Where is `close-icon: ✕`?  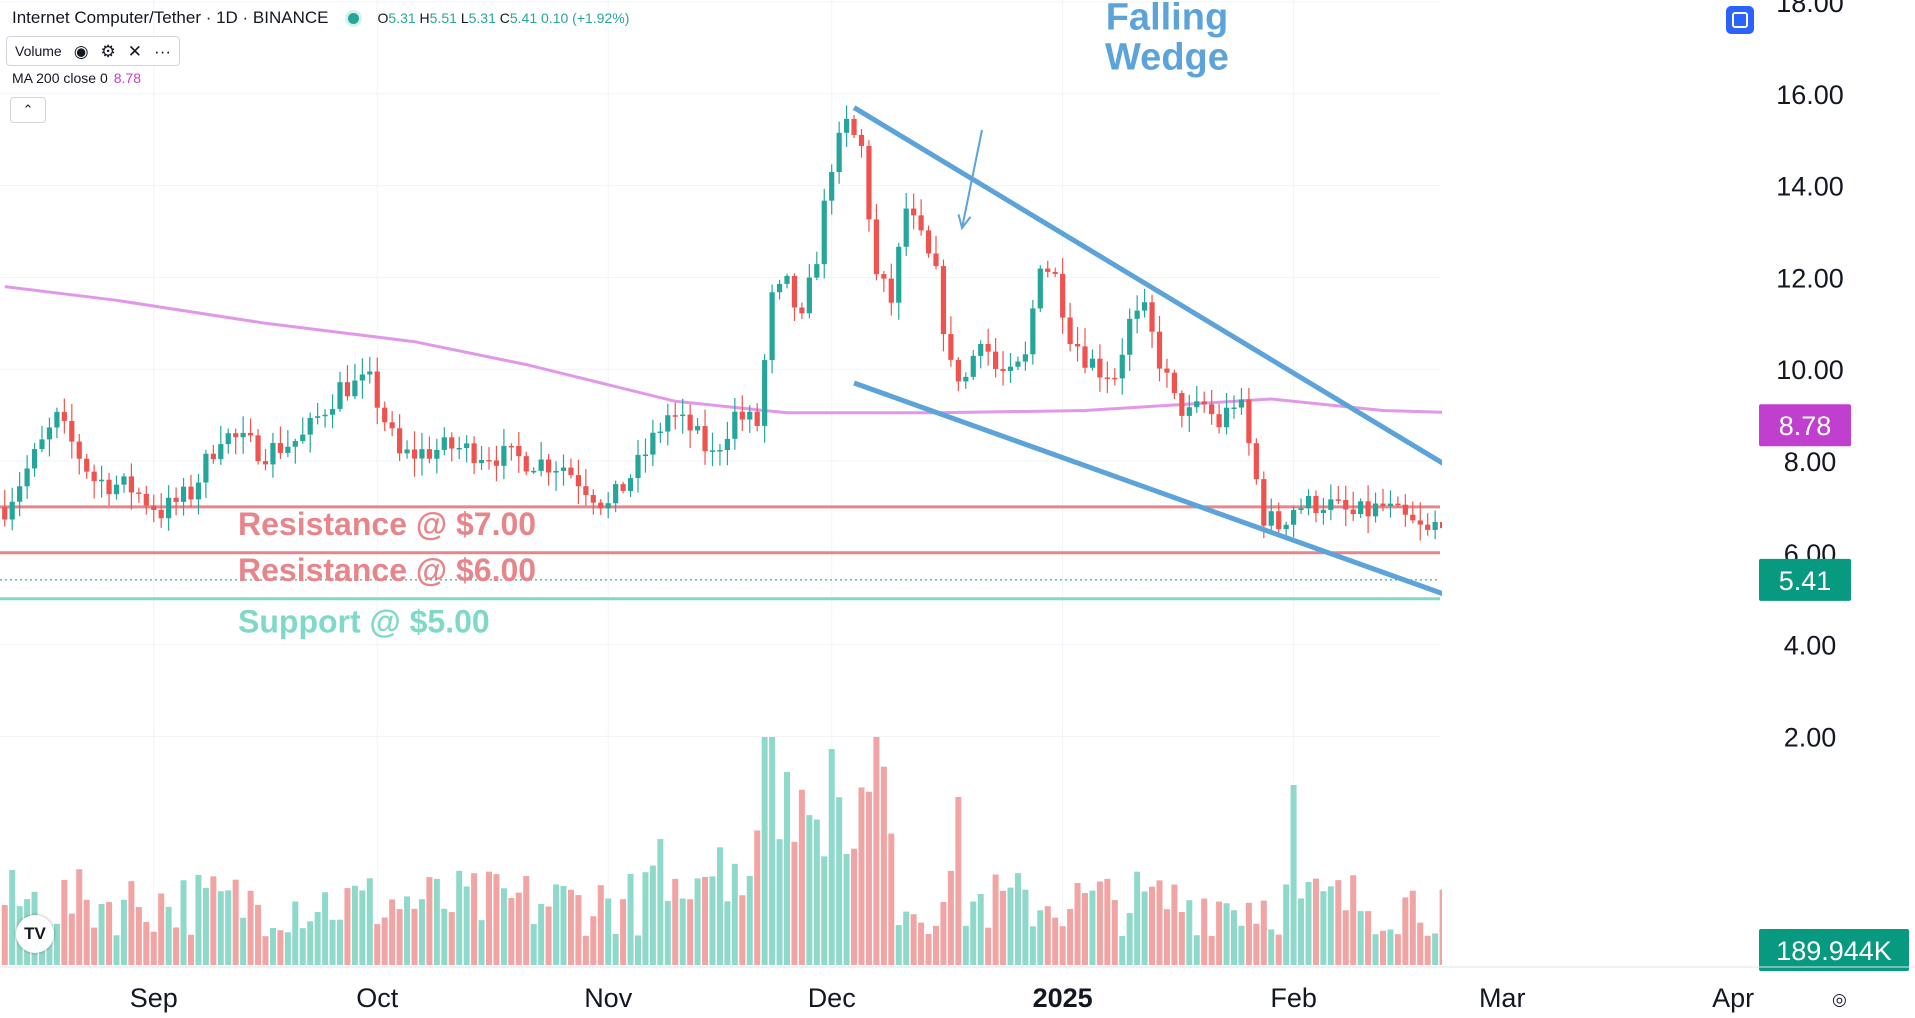 close-icon: ✕ is located at coordinates (135, 51).